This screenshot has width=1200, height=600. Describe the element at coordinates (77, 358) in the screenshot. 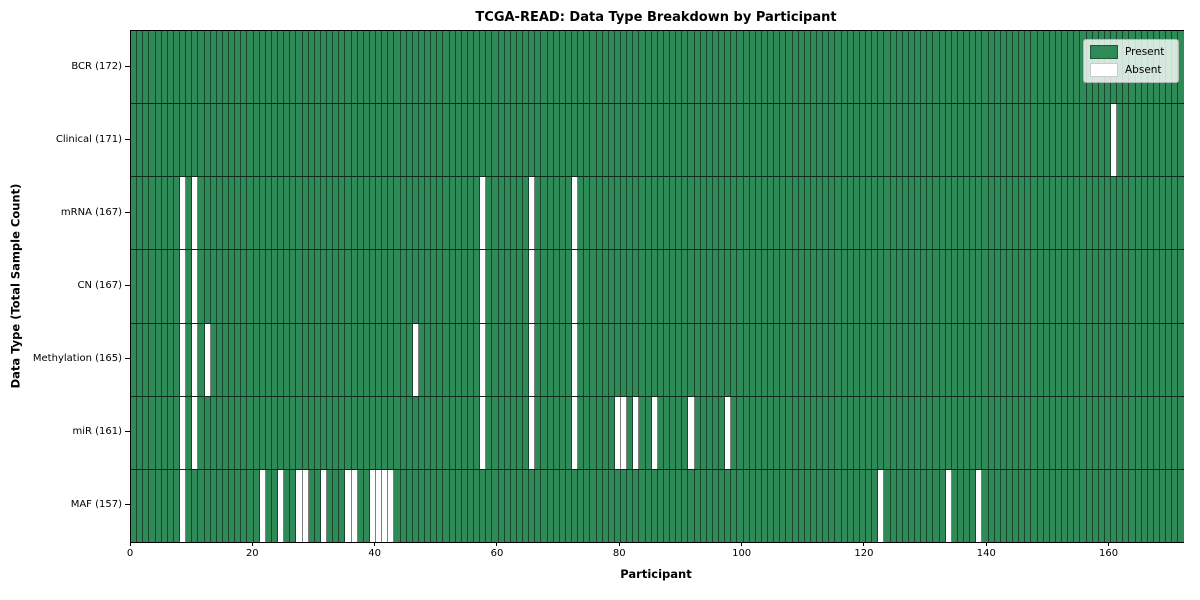

I see `y-tick-label-methylation: Methylation (165)` at that location.